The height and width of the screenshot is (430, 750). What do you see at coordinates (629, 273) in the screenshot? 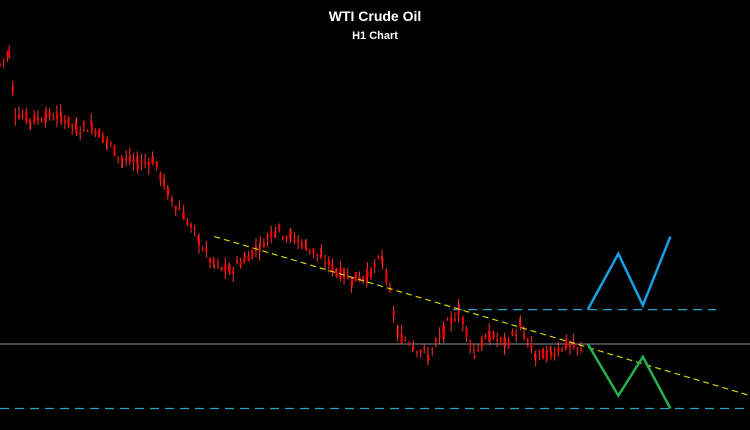
I see `bullish-projection-path` at bounding box center [629, 273].